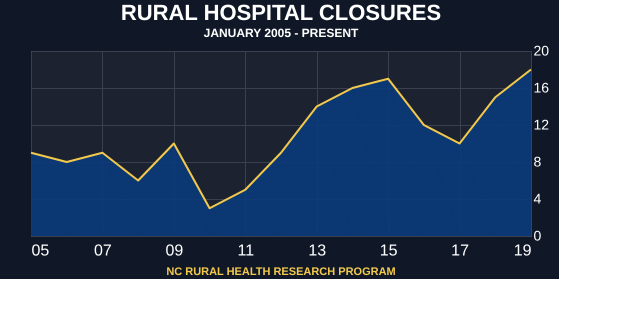 This screenshot has width=640, height=320. Describe the element at coordinates (542, 88) in the screenshot. I see `y-tick-label: 16` at that location.